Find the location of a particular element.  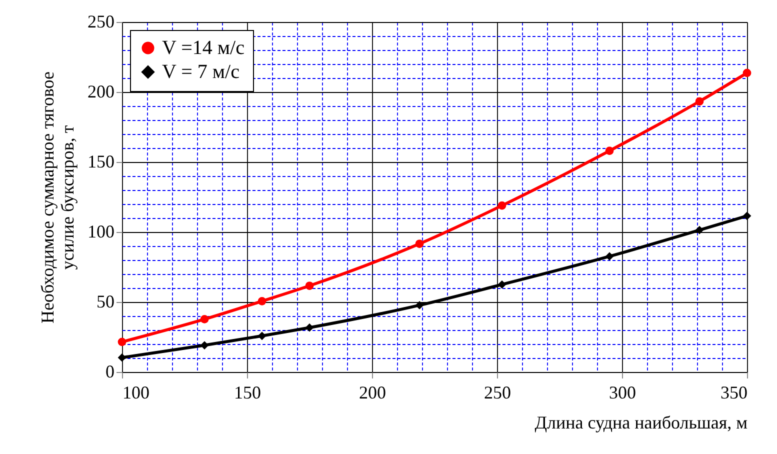

x-tick-label: 250 is located at coordinates (497, 392).